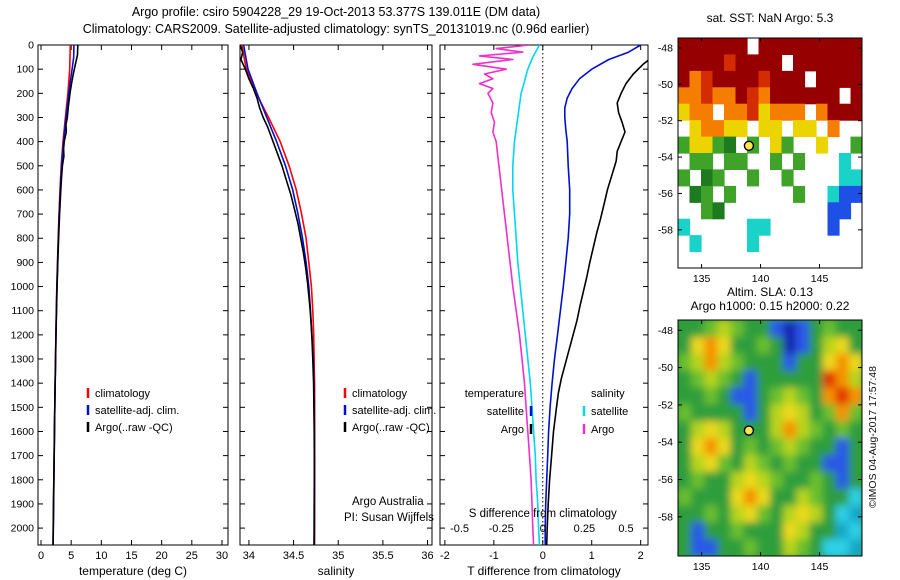 This screenshot has width=900, height=580. I want to click on x-tick-label: 20, so click(162, 556).